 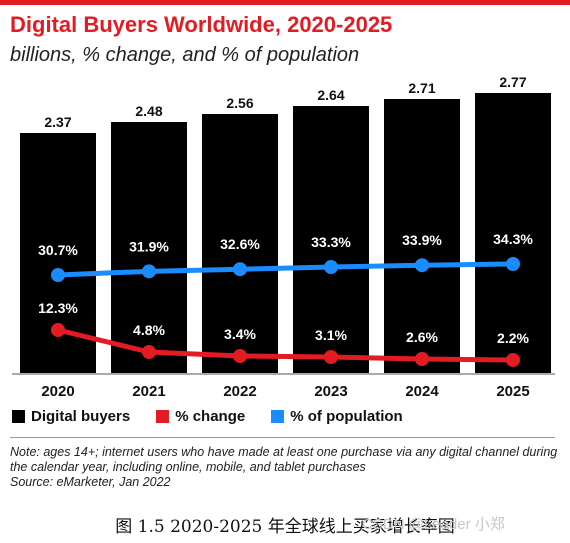 I want to click on watermark: CSDN @Leader 小郑, so click(x=433, y=524).